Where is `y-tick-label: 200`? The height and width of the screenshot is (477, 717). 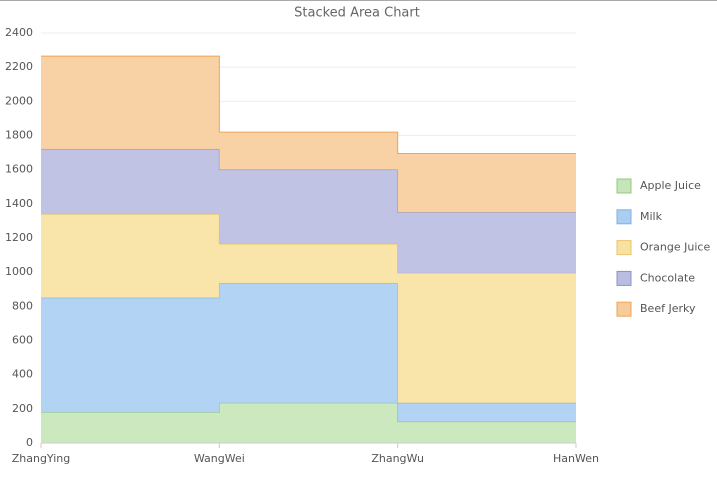
y-tick-label: 200 is located at coordinates (22, 408).